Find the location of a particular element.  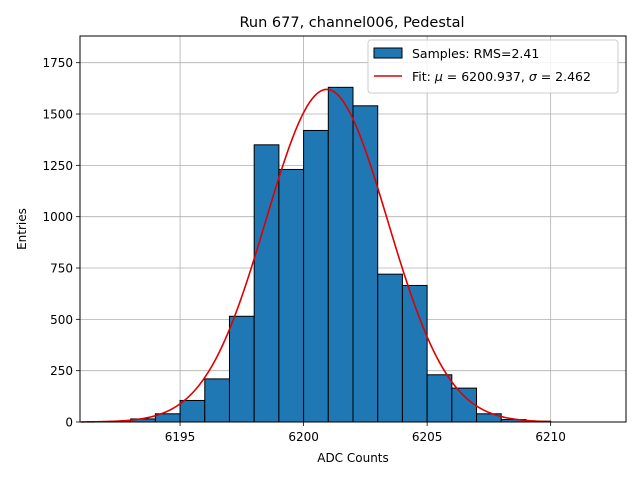

legend-box is located at coordinates (493, 66).